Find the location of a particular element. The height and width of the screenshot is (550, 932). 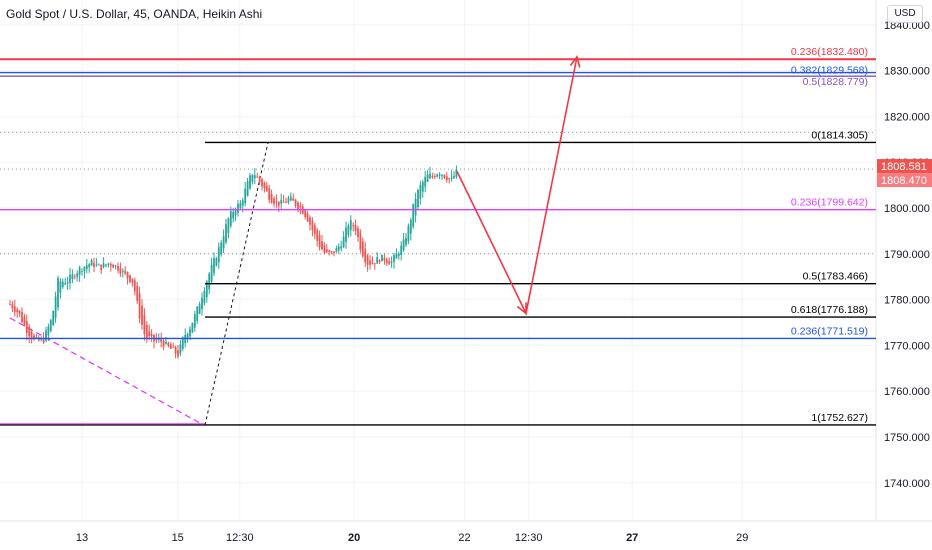

dashed-trendline is located at coordinates (106, 371).